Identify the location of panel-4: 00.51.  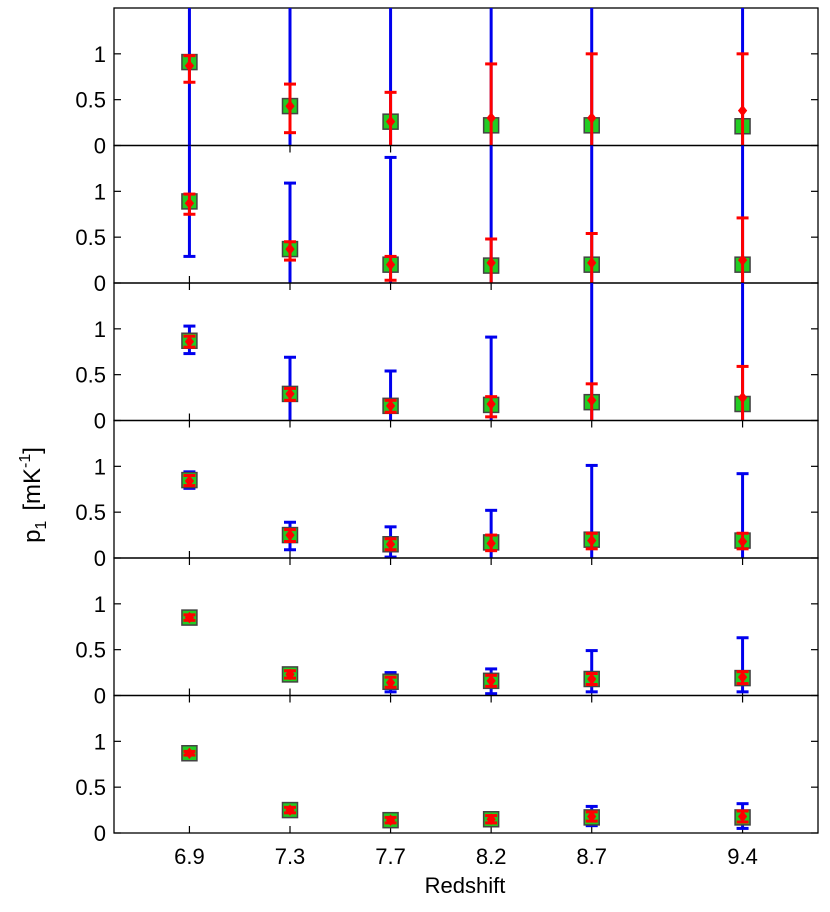
(447, 495).